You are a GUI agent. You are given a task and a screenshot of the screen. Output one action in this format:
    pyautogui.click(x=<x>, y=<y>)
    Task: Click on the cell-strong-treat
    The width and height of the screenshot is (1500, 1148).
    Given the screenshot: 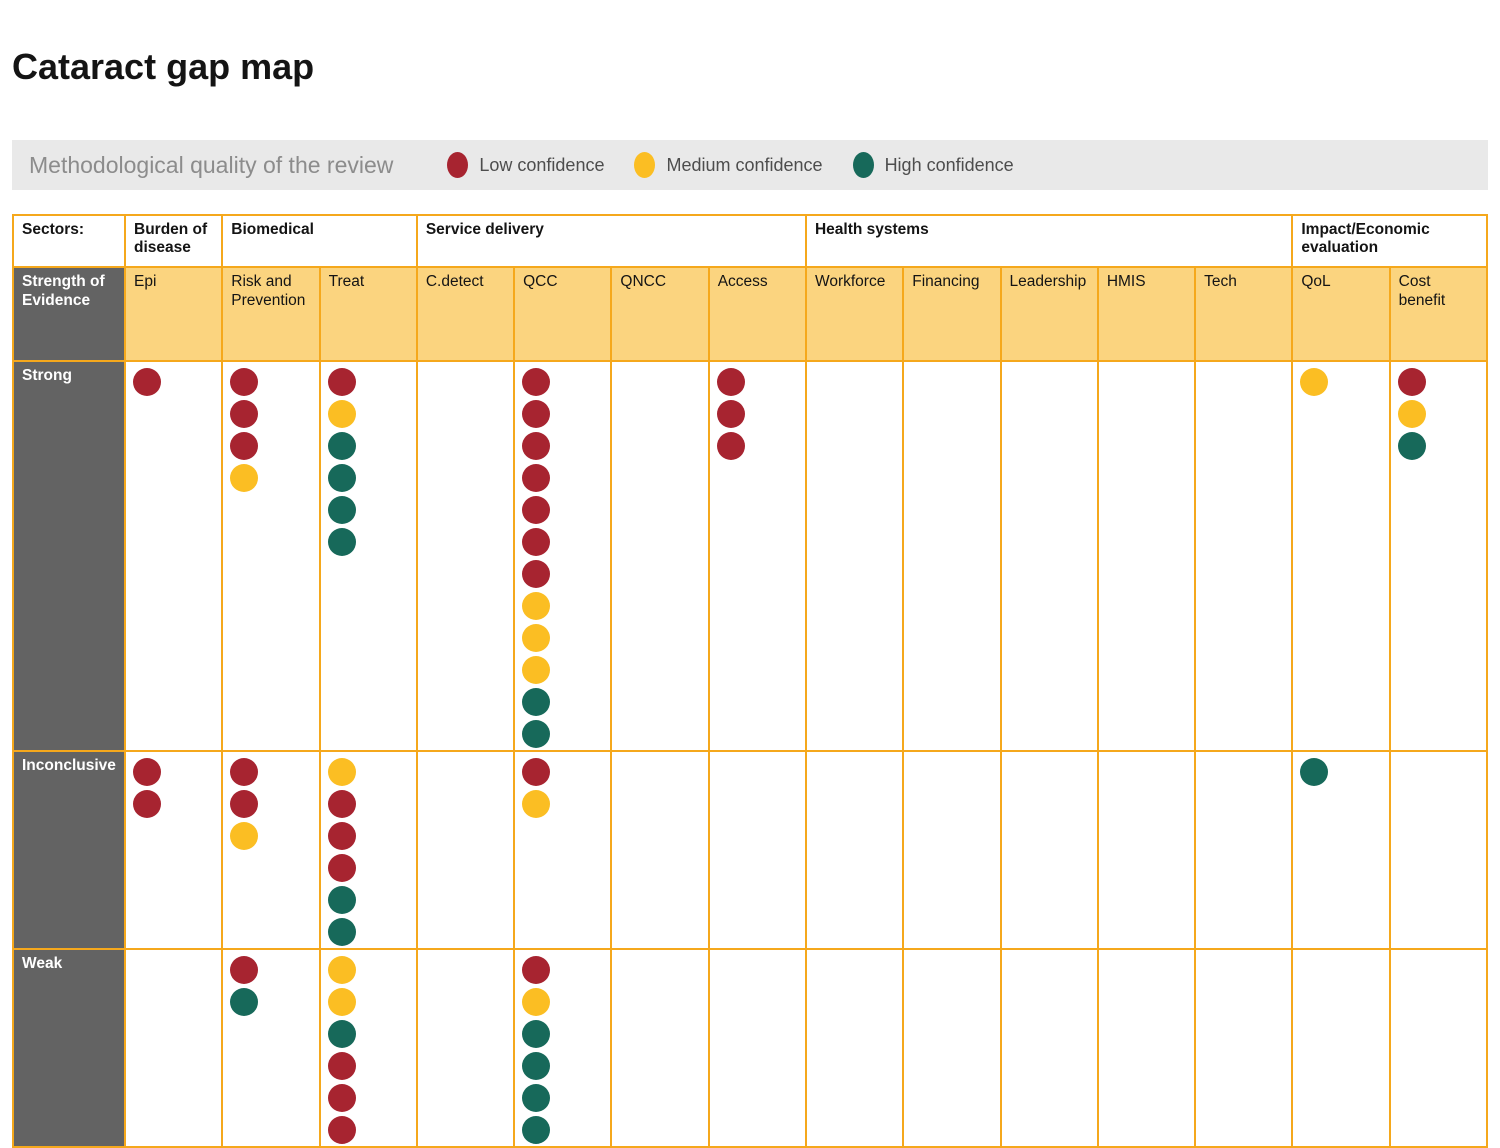 What is the action you would take?
    pyautogui.click(x=368, y=556)
    